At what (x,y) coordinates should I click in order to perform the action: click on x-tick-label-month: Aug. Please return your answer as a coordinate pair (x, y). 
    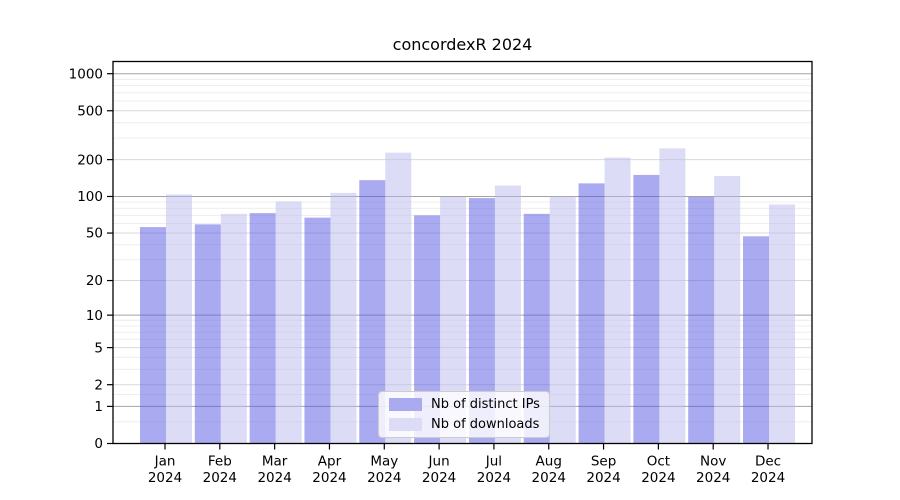
    Looking at the image, I should click on (549, 462).